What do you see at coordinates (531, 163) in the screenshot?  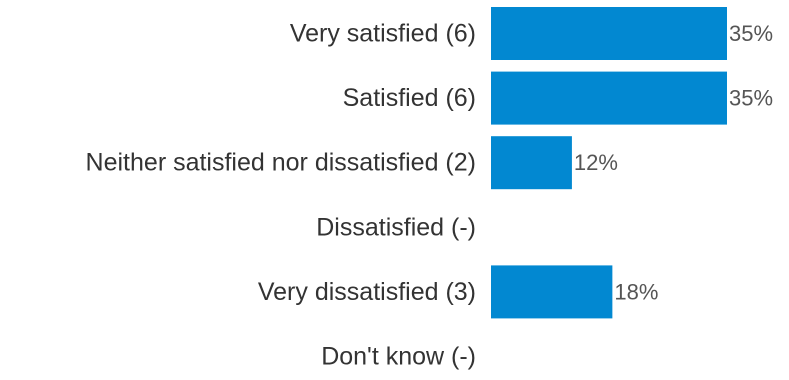 I see `bar-neither-satisfied-nor-dissatisfied` at bounding box center [531, 163].